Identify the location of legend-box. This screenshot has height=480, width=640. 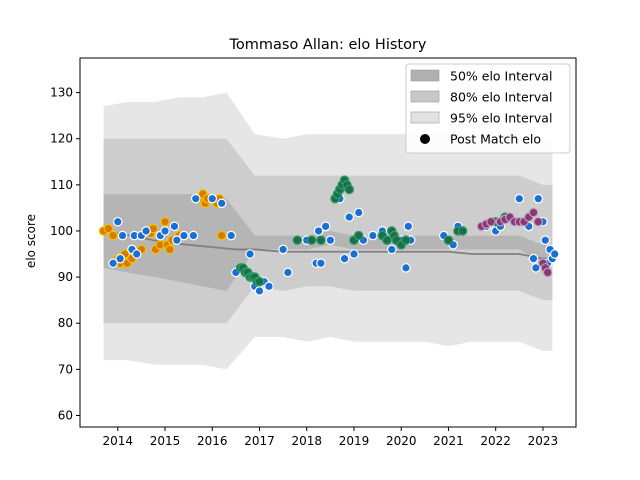
(488, 108).